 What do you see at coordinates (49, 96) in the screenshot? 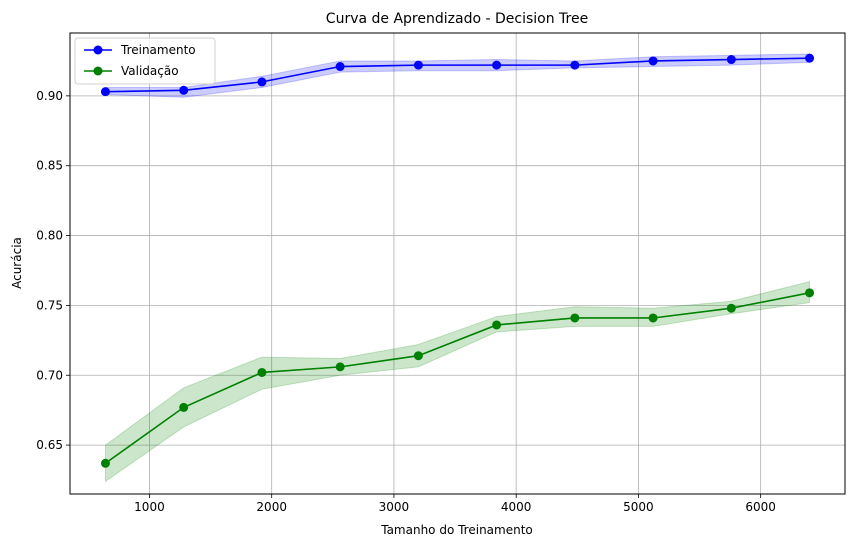
I see `y-tick-label: 0.90` at bounding box center [49, 96].